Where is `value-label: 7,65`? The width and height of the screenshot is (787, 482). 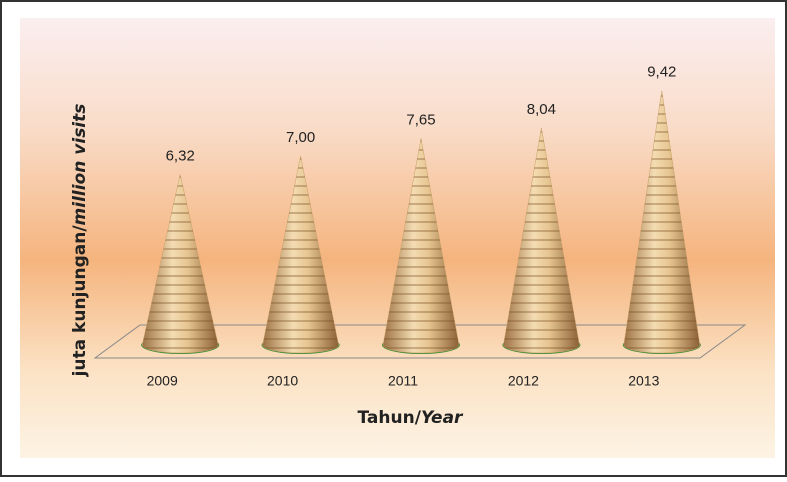
value-label: 7,65 is located at coordinates (420, 119).